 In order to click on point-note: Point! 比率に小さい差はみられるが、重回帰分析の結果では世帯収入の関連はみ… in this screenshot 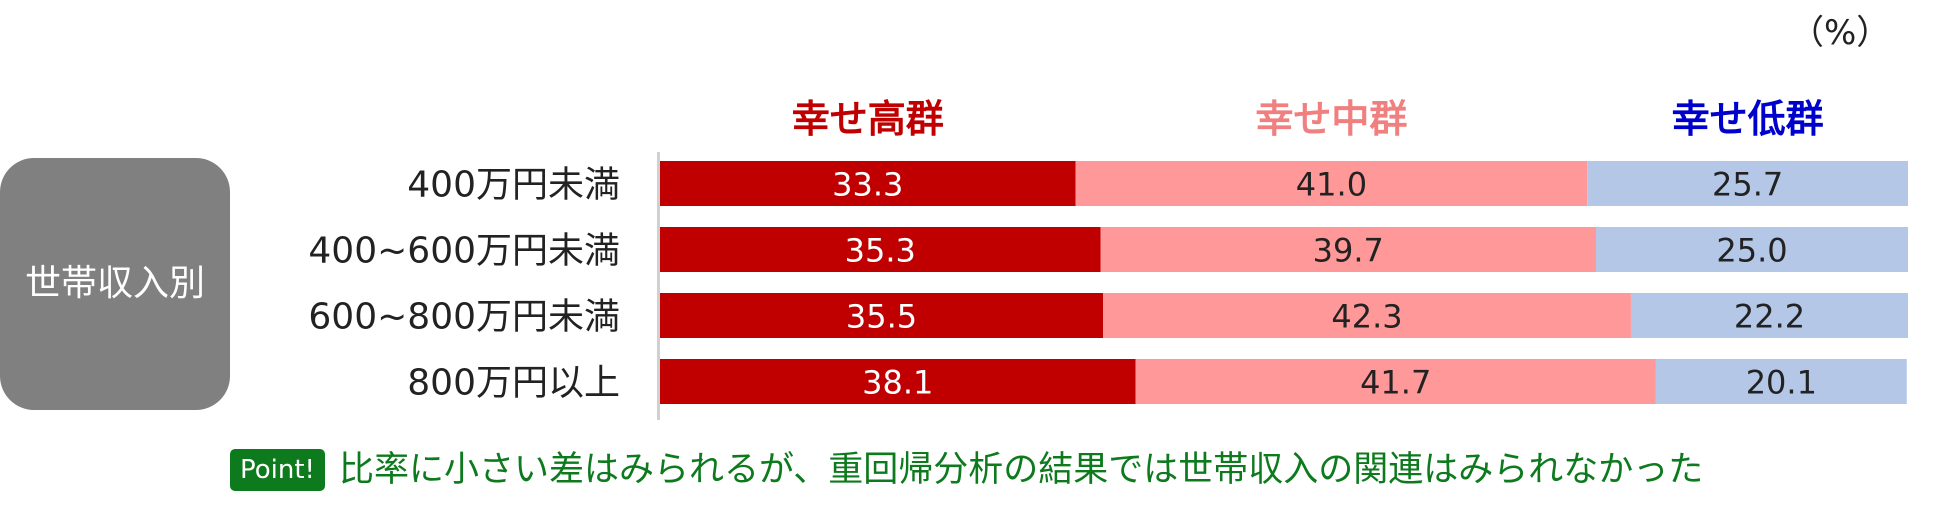, I will do `click(966, 470)`.